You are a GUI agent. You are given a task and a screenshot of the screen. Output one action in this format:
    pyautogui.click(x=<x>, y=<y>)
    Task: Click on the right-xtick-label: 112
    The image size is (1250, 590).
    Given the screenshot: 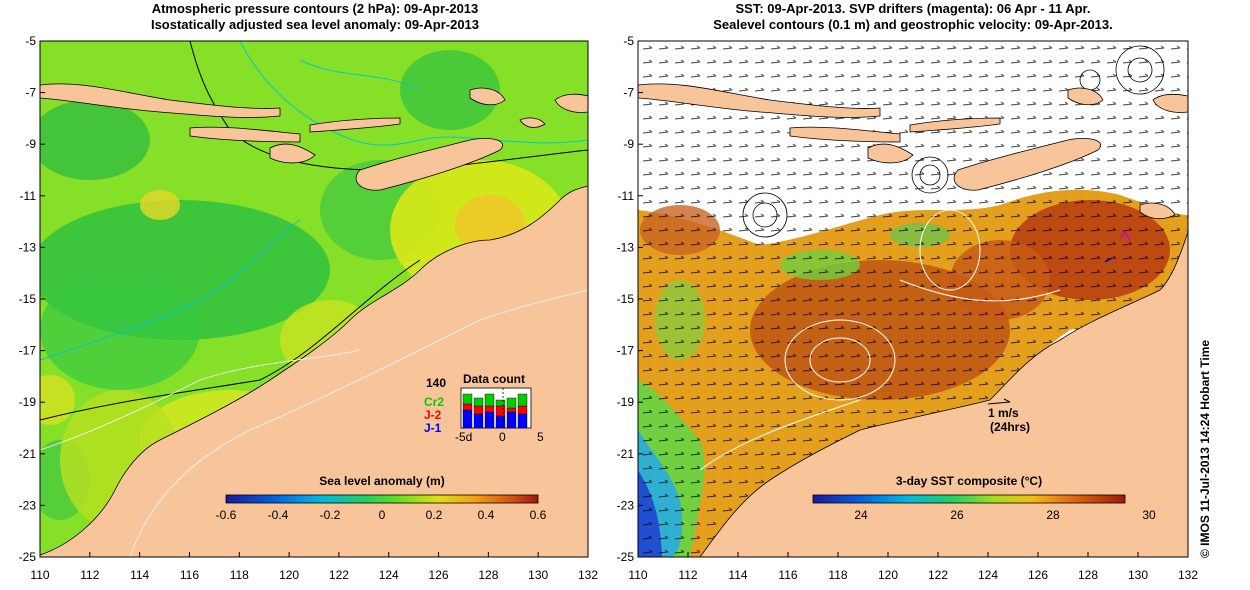 What is the action you would take?
    pyautogui.click(x=687, y=575)
    